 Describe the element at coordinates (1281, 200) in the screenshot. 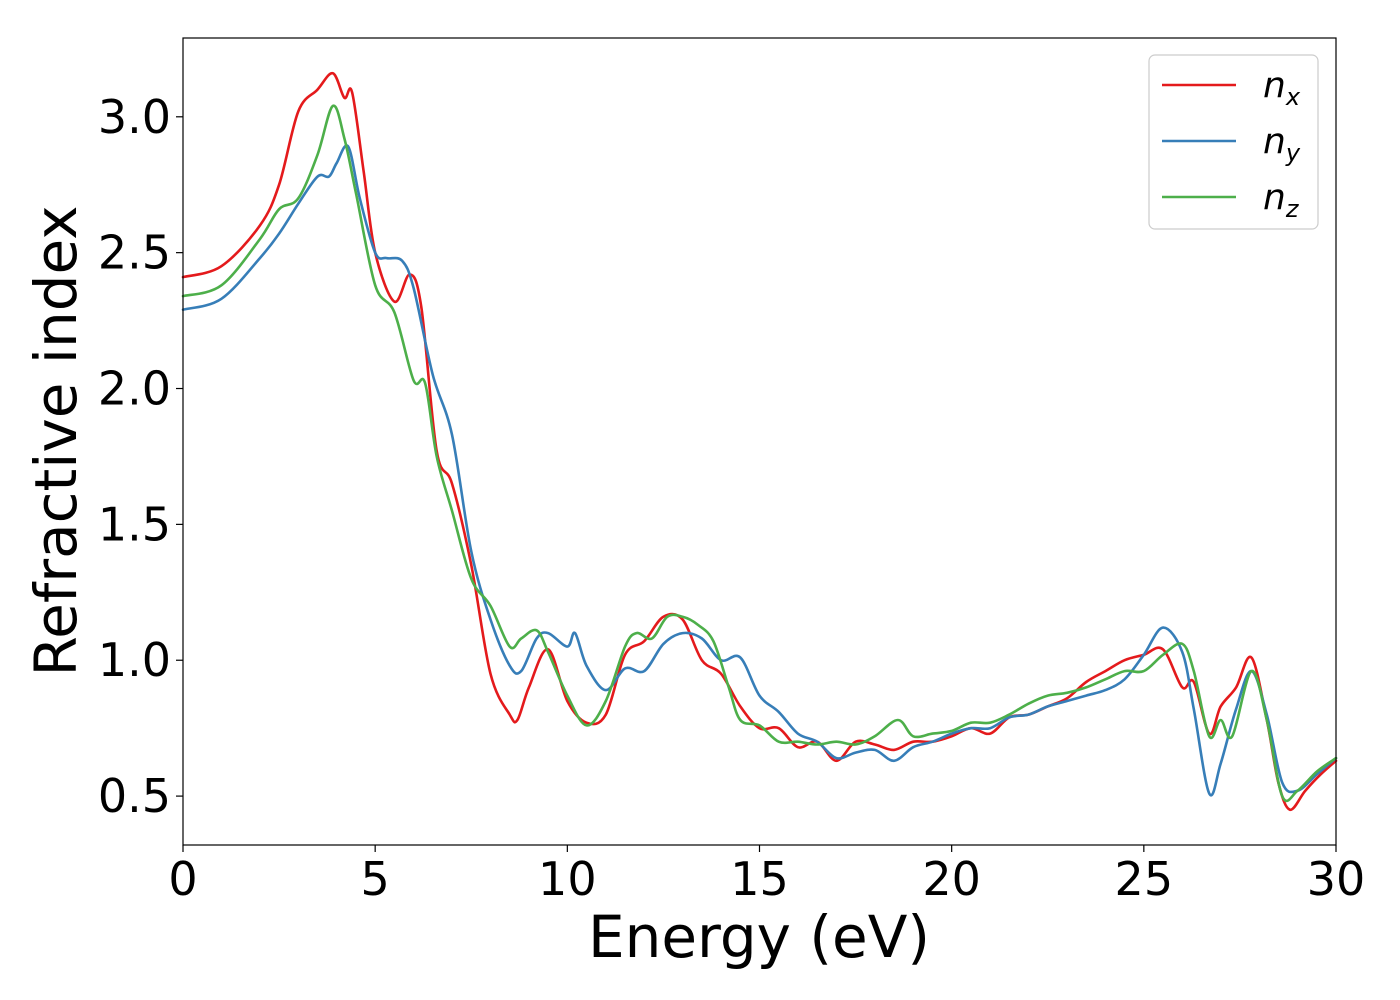

I see `legend-label-nz: nz` at that location.